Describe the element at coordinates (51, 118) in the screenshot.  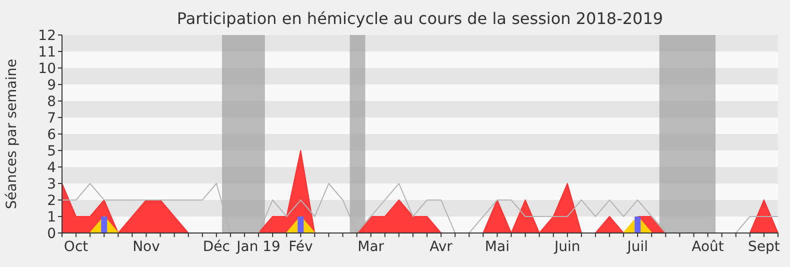
I see `y-tick-label: 7` at that location.